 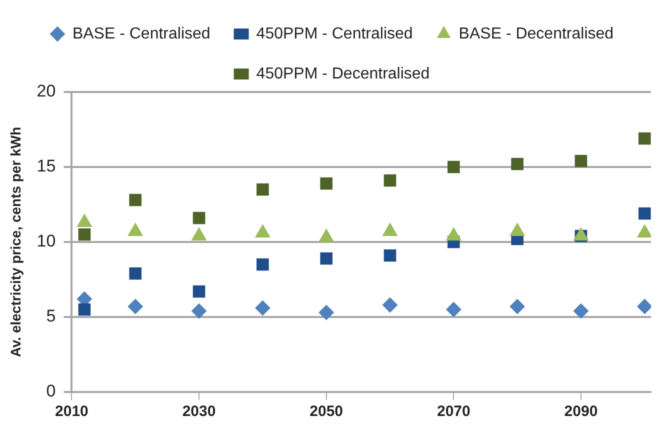 I want to click on legend-label: 450PPM - Centralised, so click(x=334, y=33).